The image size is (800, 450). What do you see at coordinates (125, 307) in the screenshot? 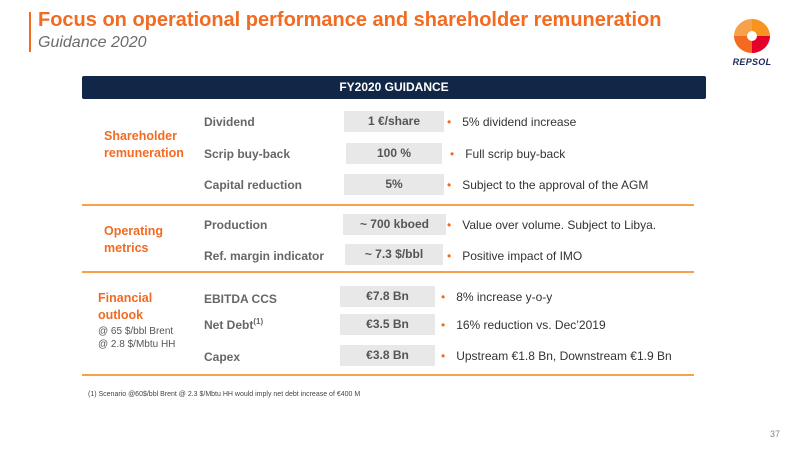
I see `group-title-financial-outlook: Financial outlook` at bounding box center [125, 307].